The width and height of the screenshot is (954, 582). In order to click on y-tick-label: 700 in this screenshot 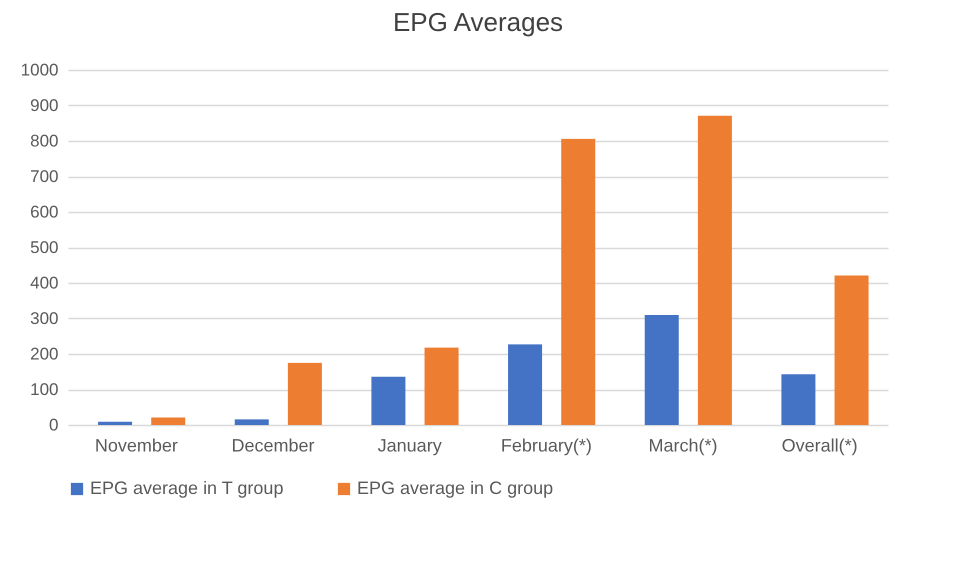, I will do `click(44, 176)`.